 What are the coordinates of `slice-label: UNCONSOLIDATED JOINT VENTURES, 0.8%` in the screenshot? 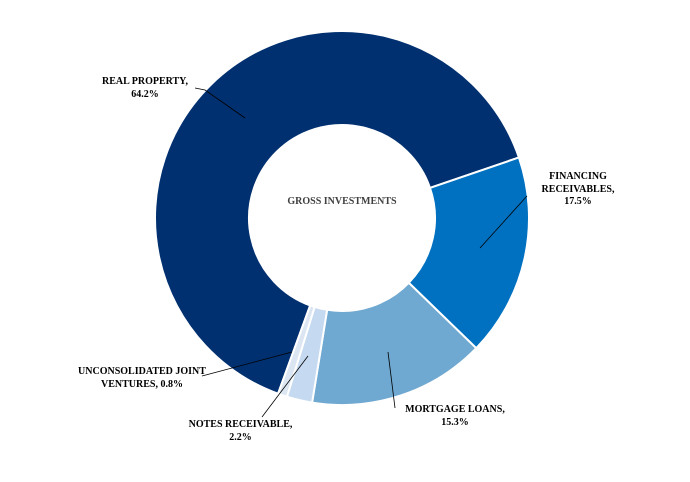 It's located at (142, 378).